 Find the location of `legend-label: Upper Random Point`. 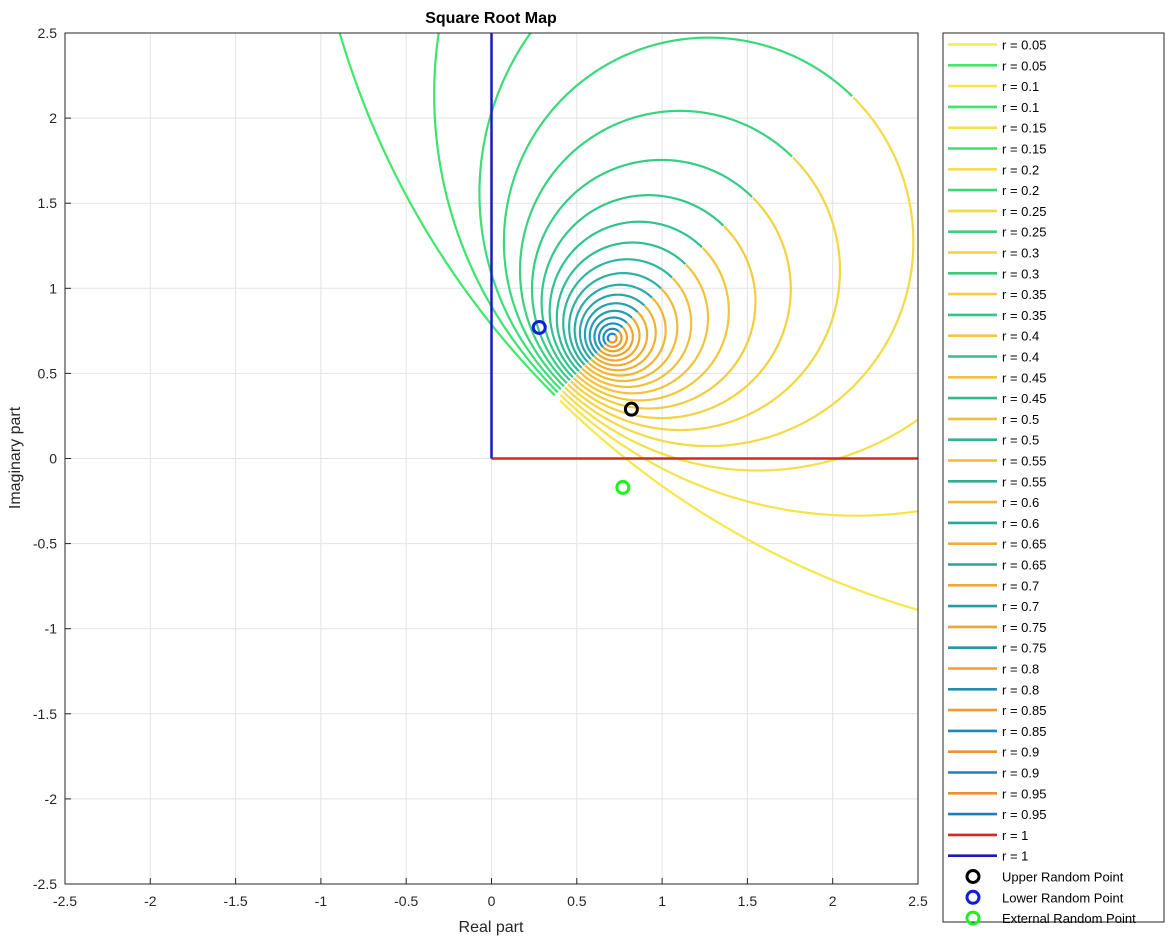

legend-label: Upper Random Point is located at coordinates (1063, 877).